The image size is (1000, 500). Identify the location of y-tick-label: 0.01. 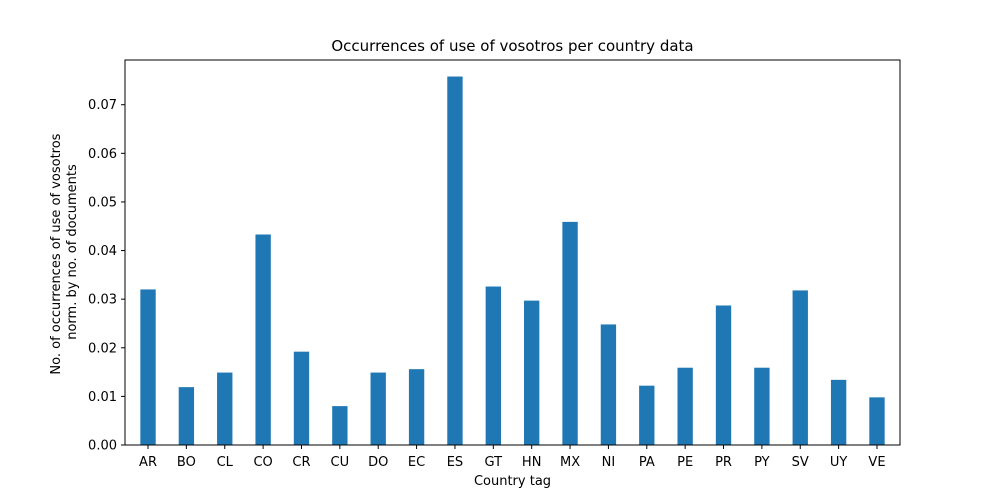
(102, 397).